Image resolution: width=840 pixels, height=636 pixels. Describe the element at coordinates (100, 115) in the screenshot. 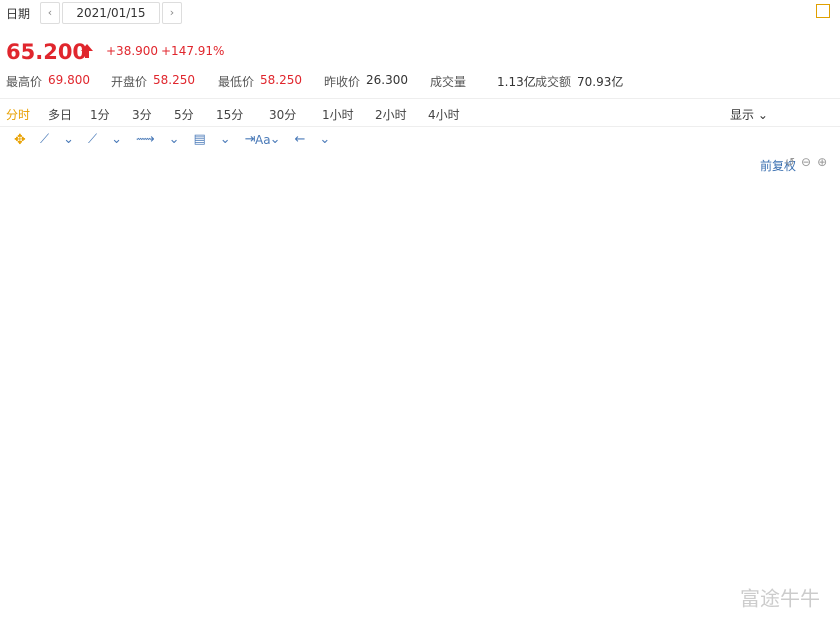

I see `period-tab: 1分` at that location.